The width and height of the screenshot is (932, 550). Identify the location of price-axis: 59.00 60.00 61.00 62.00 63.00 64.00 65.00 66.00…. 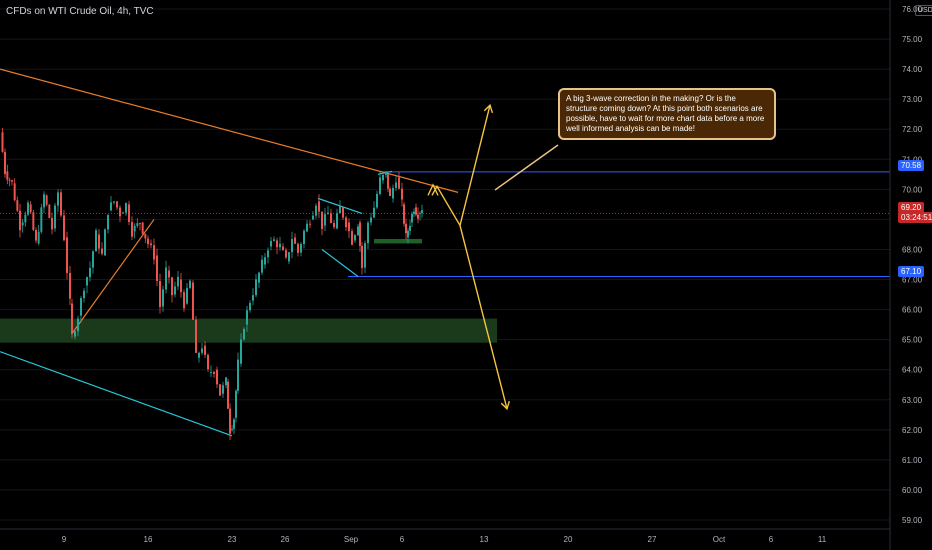
(912, 265).